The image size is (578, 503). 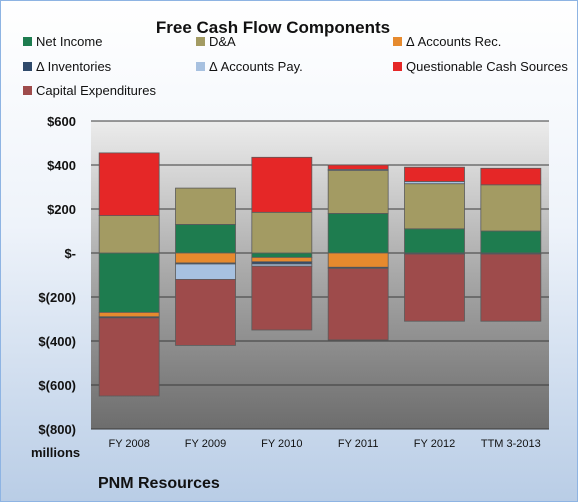 I want to click on y-tick-label: $200, so click(x=61, y=209).